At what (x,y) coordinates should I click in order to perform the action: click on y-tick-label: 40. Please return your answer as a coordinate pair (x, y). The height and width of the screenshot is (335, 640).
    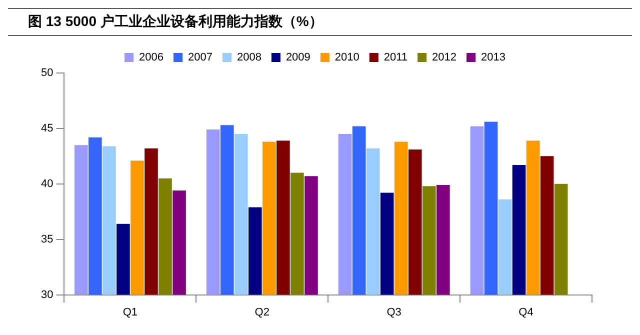
    Looking at the image, I should click on (47, 184).